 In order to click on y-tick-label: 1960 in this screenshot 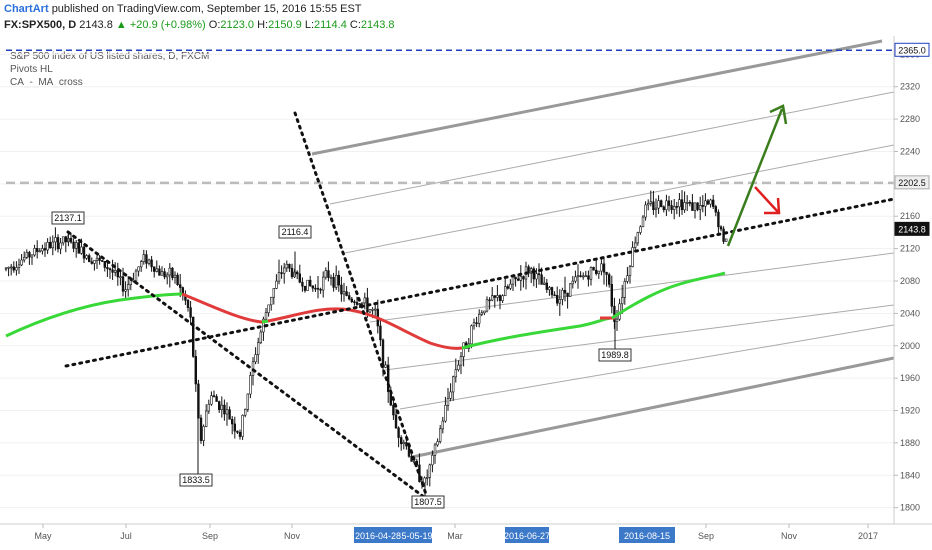, I will do `click(910, 378)`.